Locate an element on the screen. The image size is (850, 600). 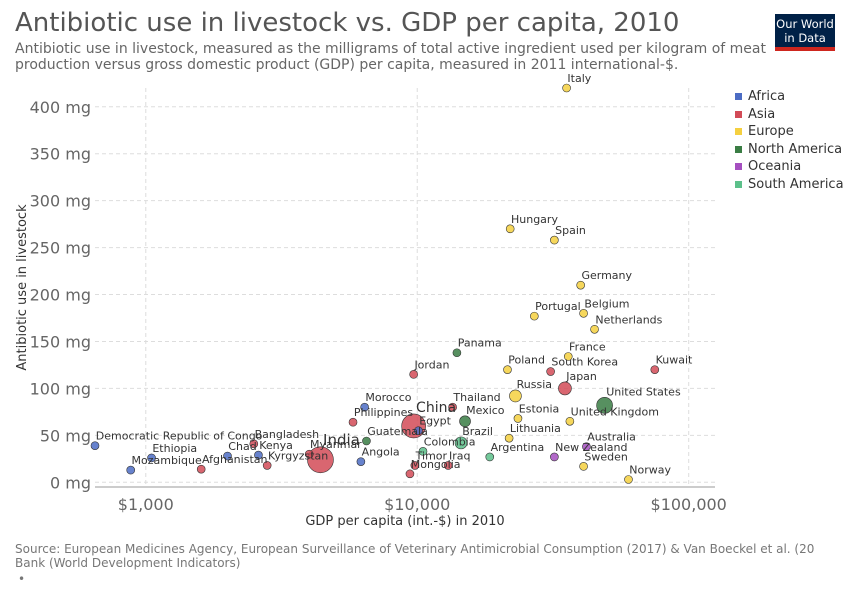
point-kenya is located at coordinates (258, 455).